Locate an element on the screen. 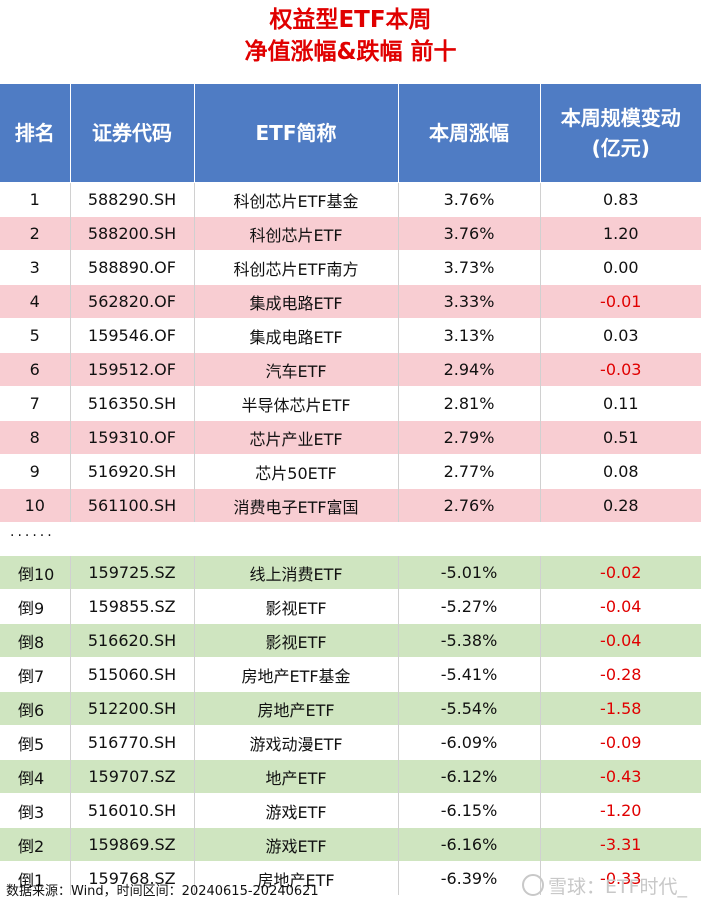 Image resolution: width=701 pixels, height=905 pixels. cell-scale: 0.03 is located at coordinates (620, 335).